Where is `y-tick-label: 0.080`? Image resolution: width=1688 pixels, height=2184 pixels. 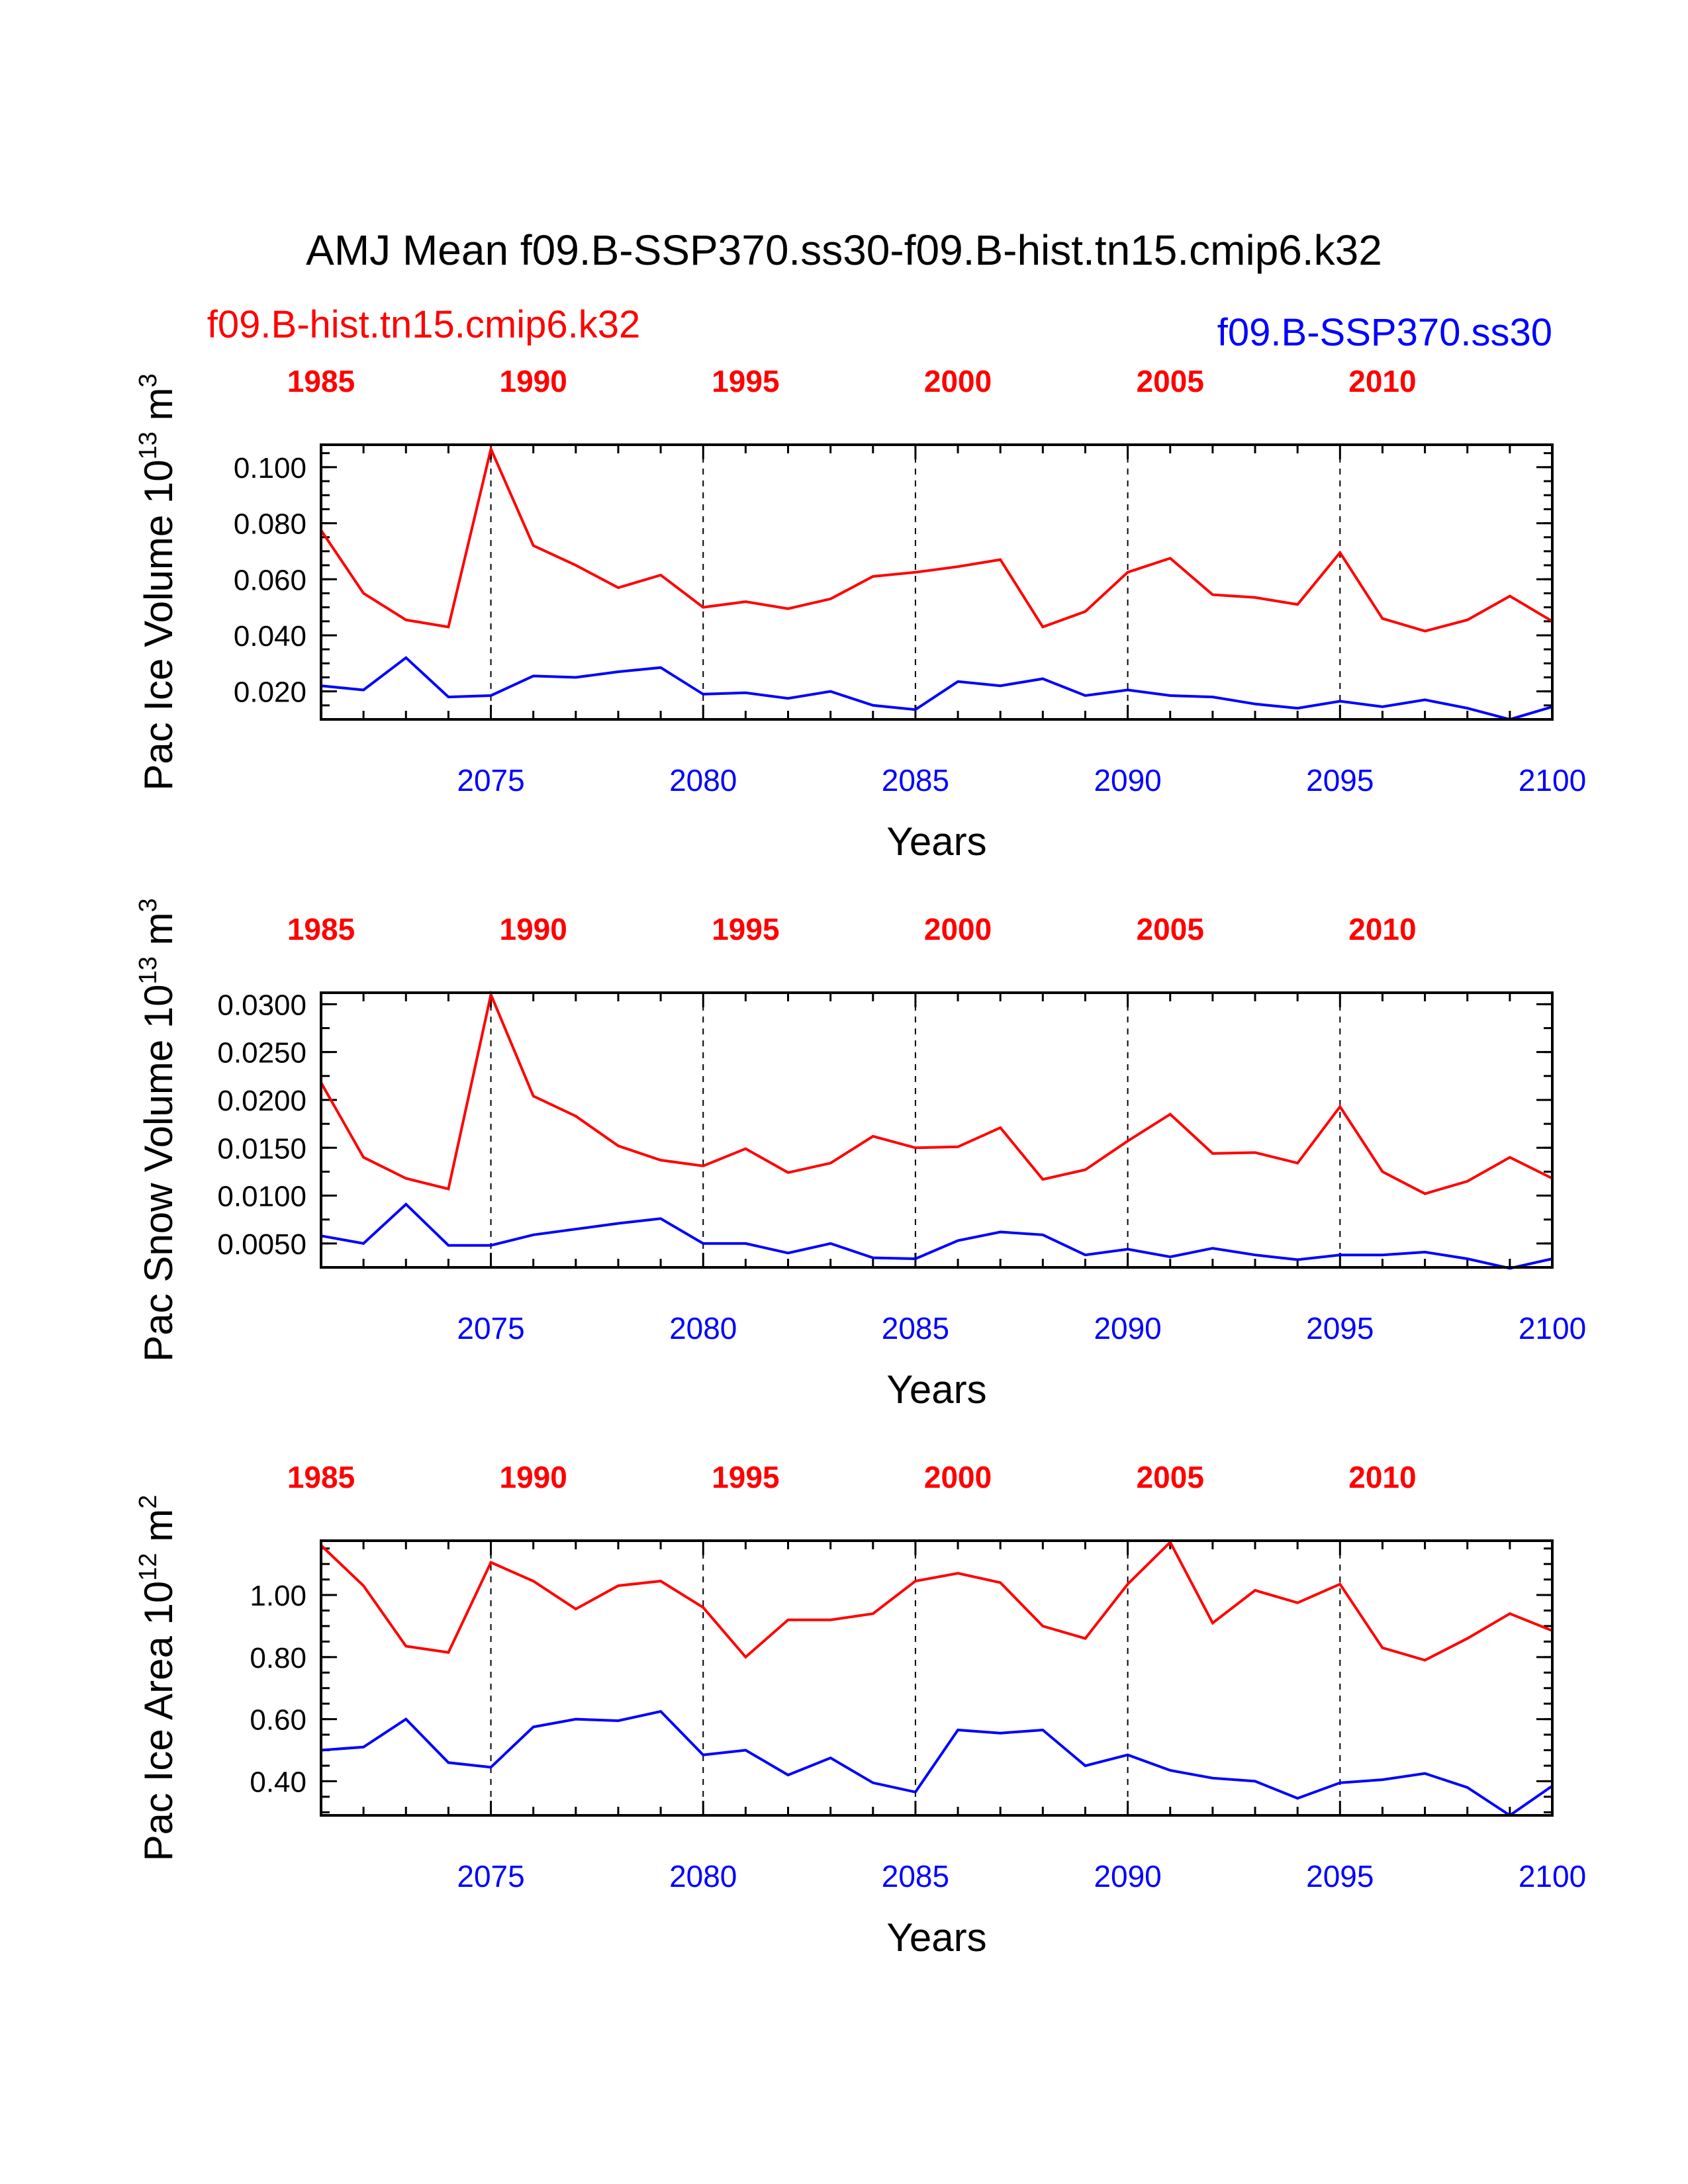
y-tick-label: 0.080 is located at coordinates (270, 524).